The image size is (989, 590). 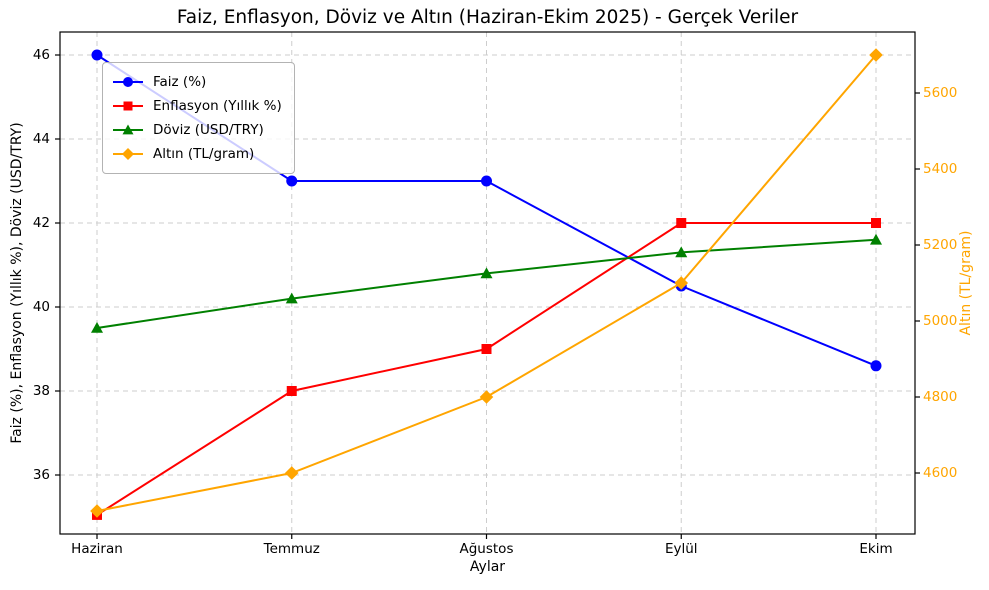 What do you see at coordinates (41, 391) in the screenshot?
I see `y-tick-label-left: 38` at bounding box center [41, 391].